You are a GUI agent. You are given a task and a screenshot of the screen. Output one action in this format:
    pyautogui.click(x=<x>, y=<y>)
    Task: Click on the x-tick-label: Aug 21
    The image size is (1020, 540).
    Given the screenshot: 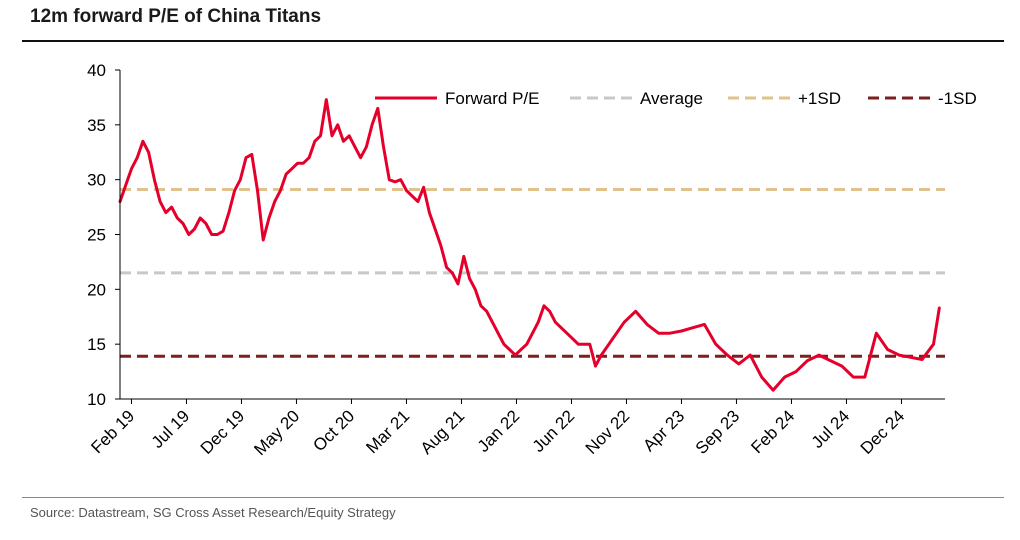 What is the action you would take?
    pyautogui.click(x=443, y=432)
    